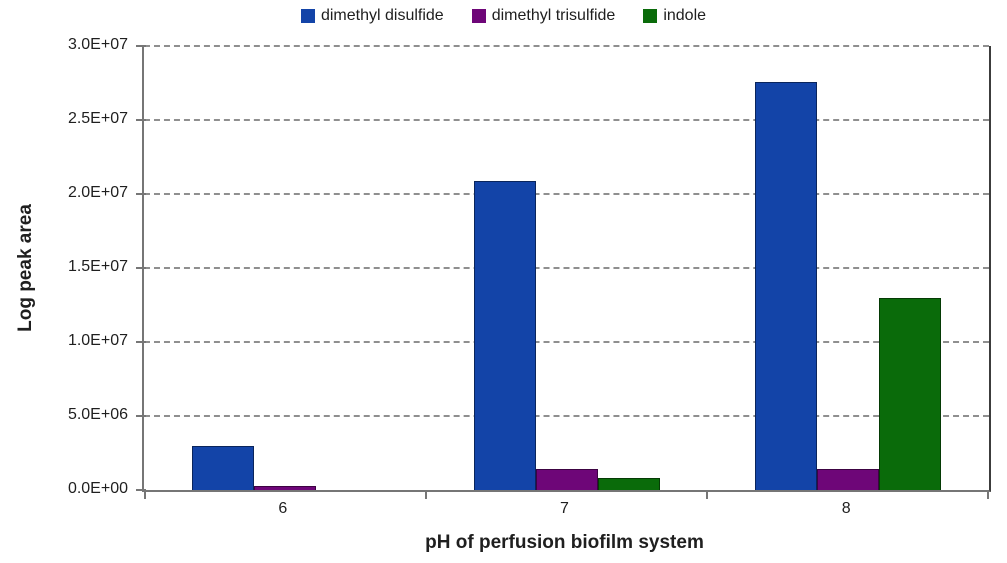  I want to click on y-axis-tick-label: 1.5E+07, so click(97, 266).